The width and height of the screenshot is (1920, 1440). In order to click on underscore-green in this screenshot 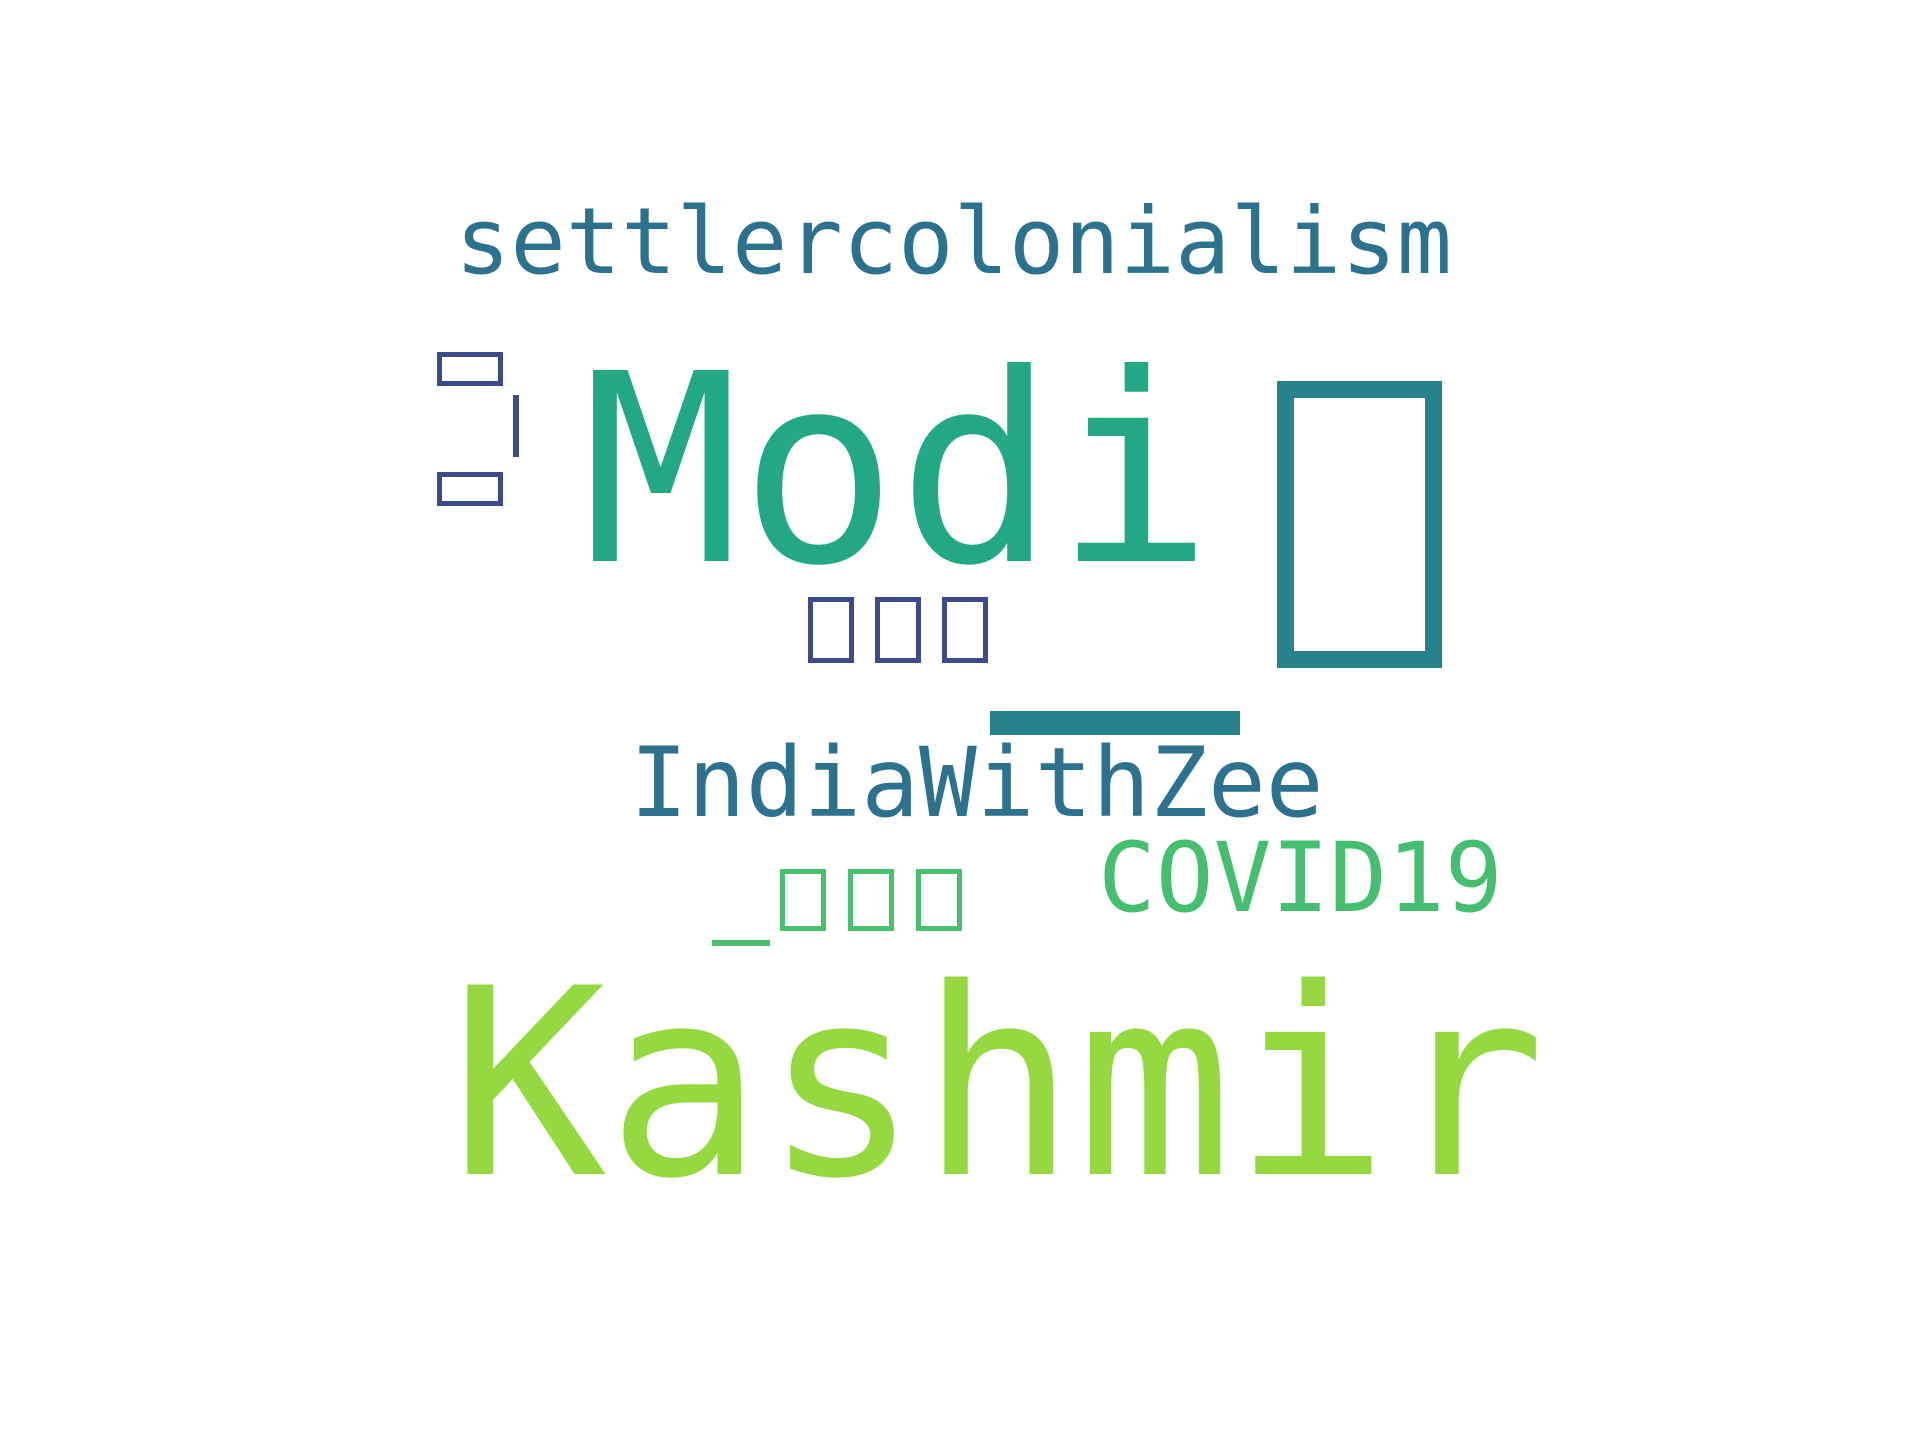, I will do `click(741, 943)`.